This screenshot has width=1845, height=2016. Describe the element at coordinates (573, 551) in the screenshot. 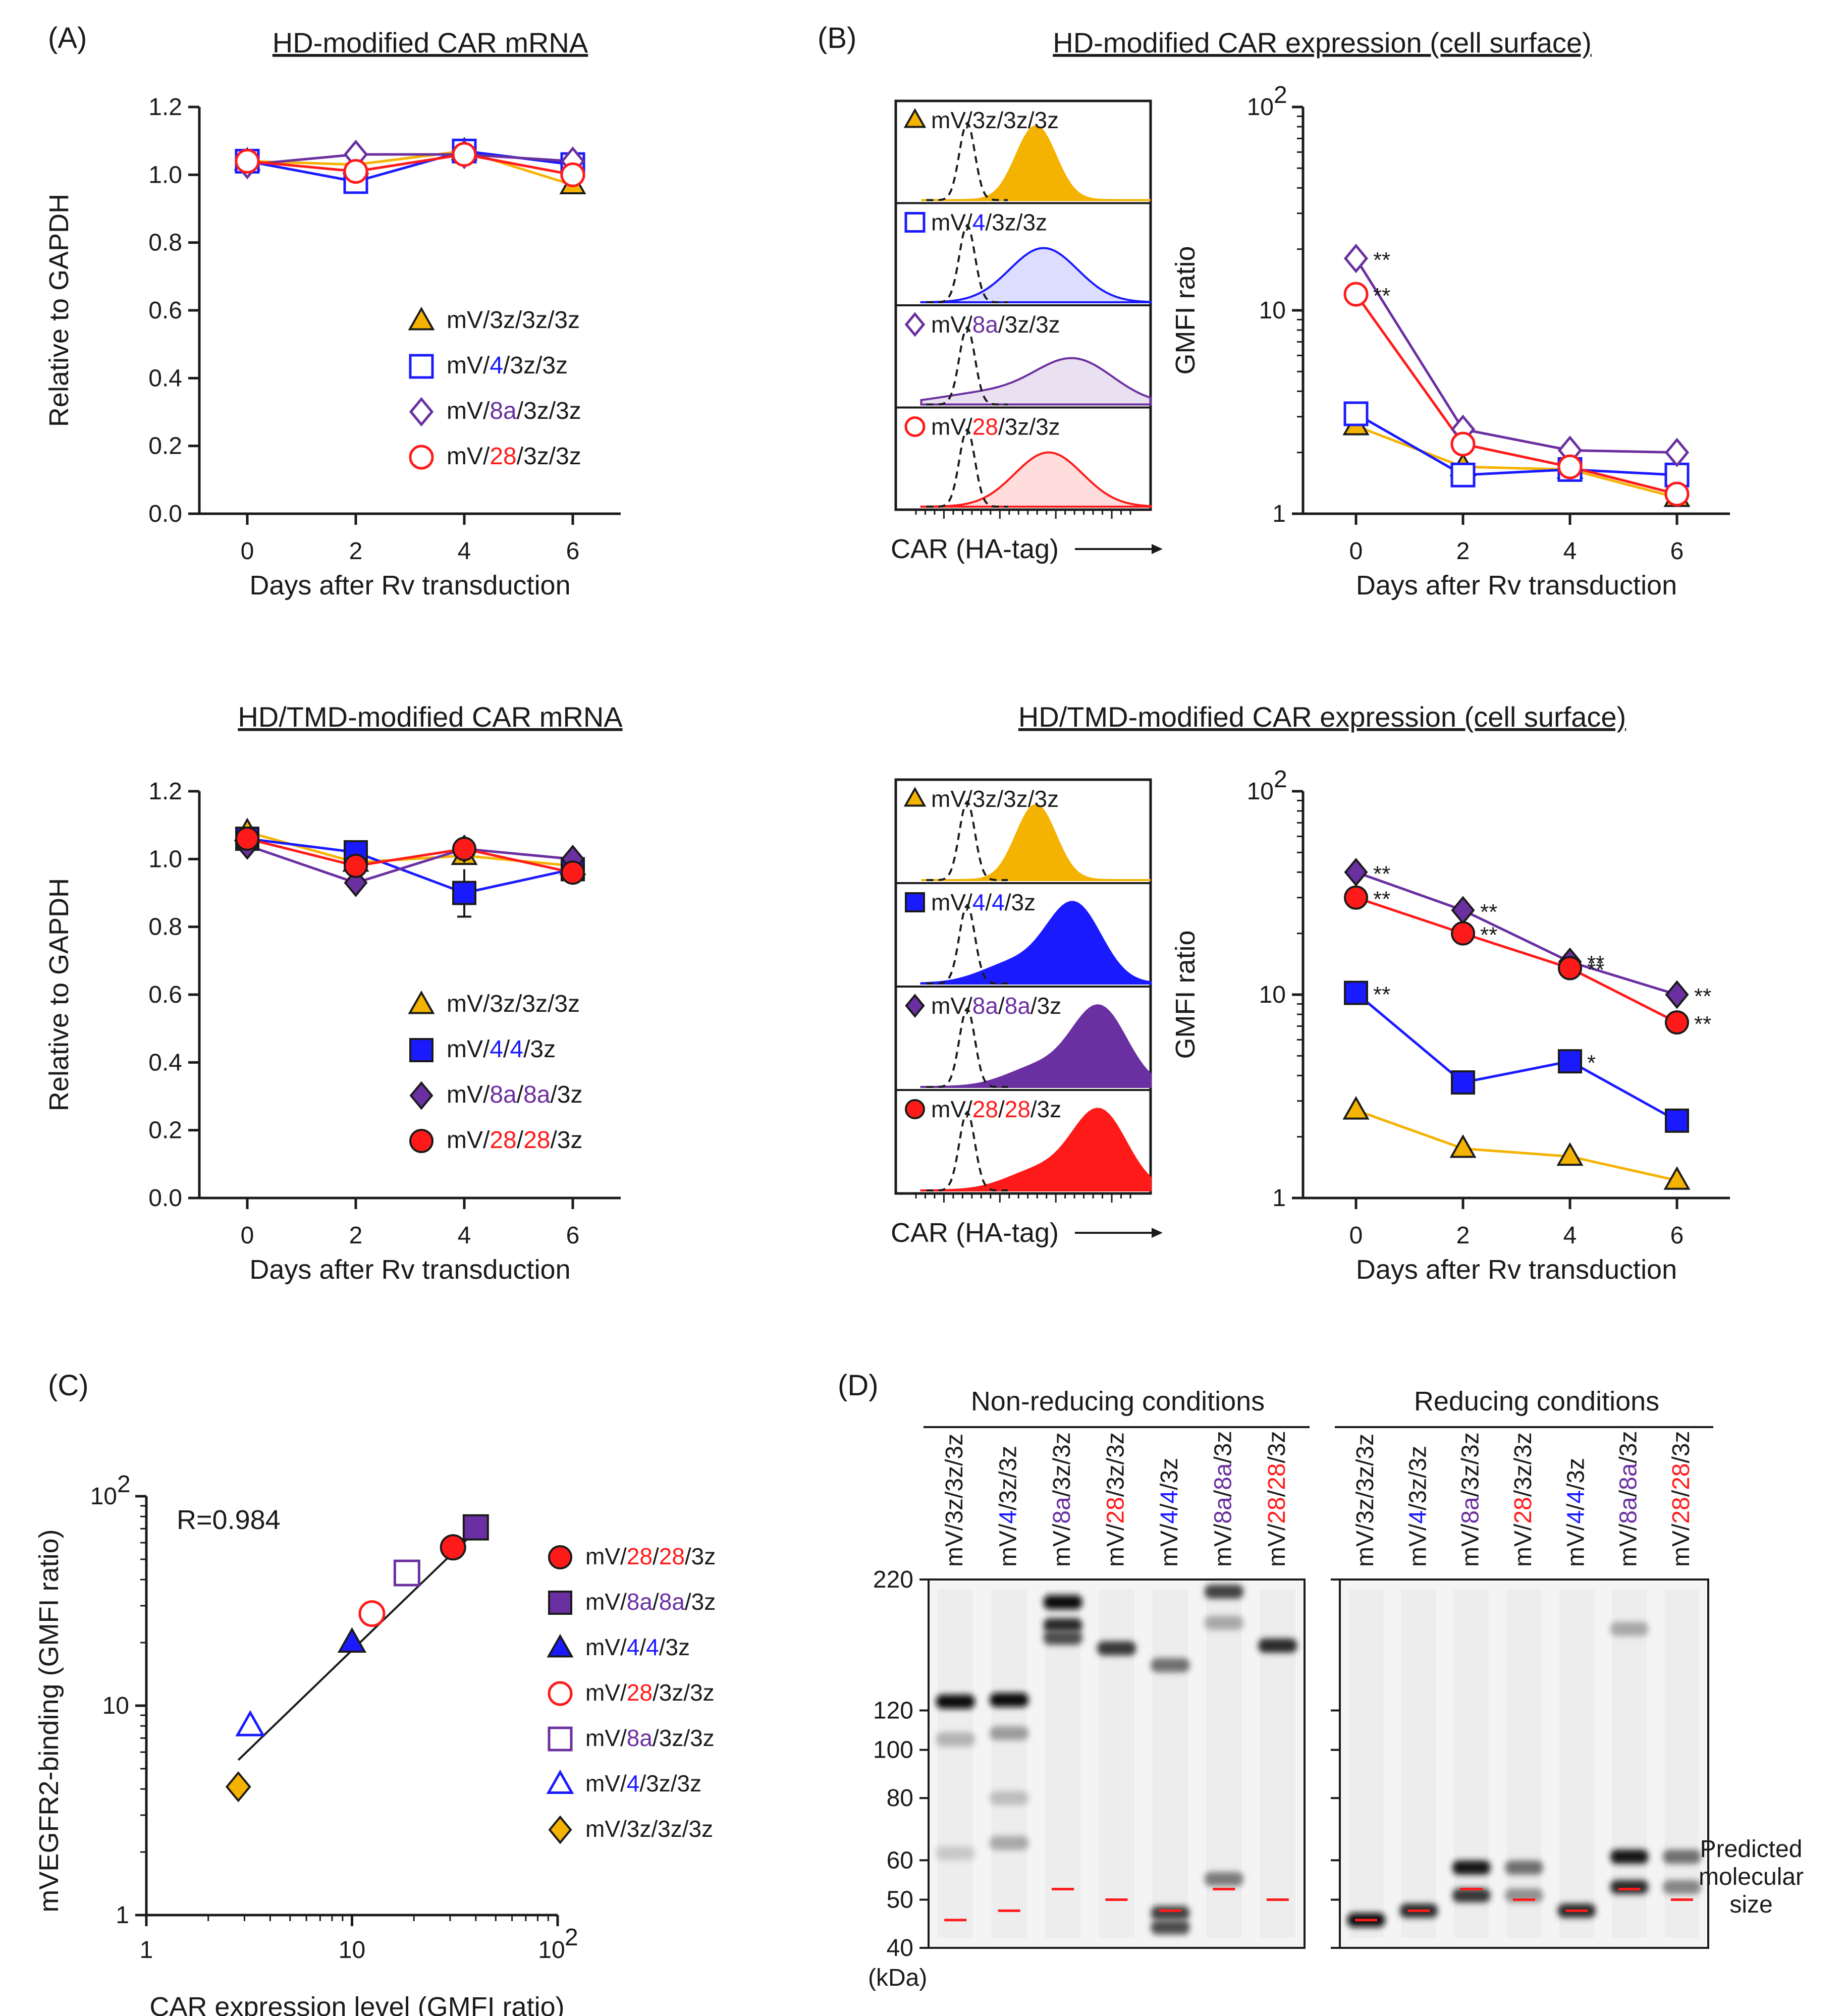

I see `x-tick-label: 6` at that location.